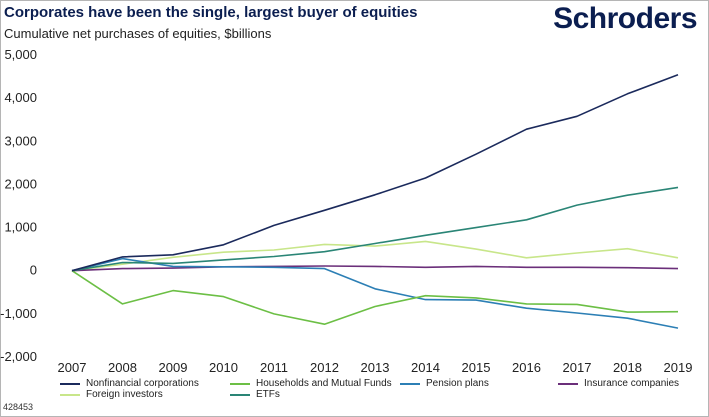 This screenshot has height=417, width=709. What do you see at coordinates (20, 227) in the screenshot?
I see `y-tick-label: 1,000` at bounding box center [20, 227].